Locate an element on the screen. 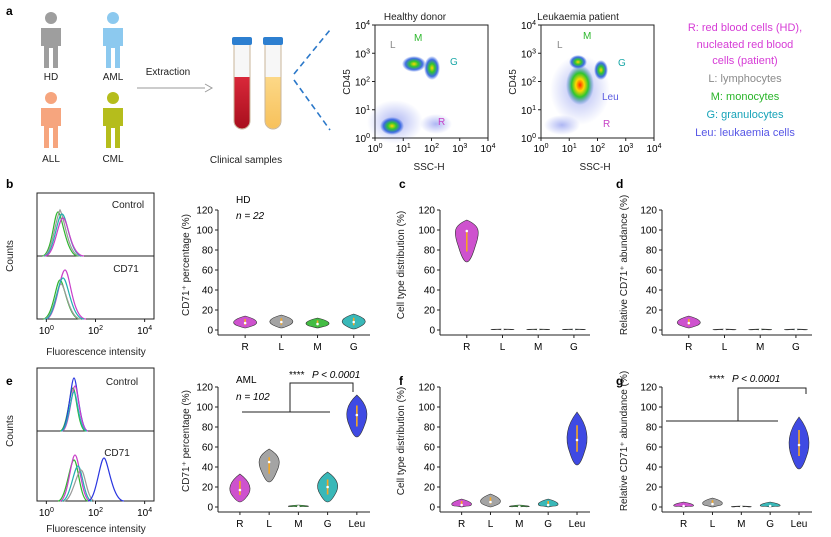 The height and width of the screenshot is (537, 831). legend-line-g: G: granulocytes is located at coordinates (745, 115).